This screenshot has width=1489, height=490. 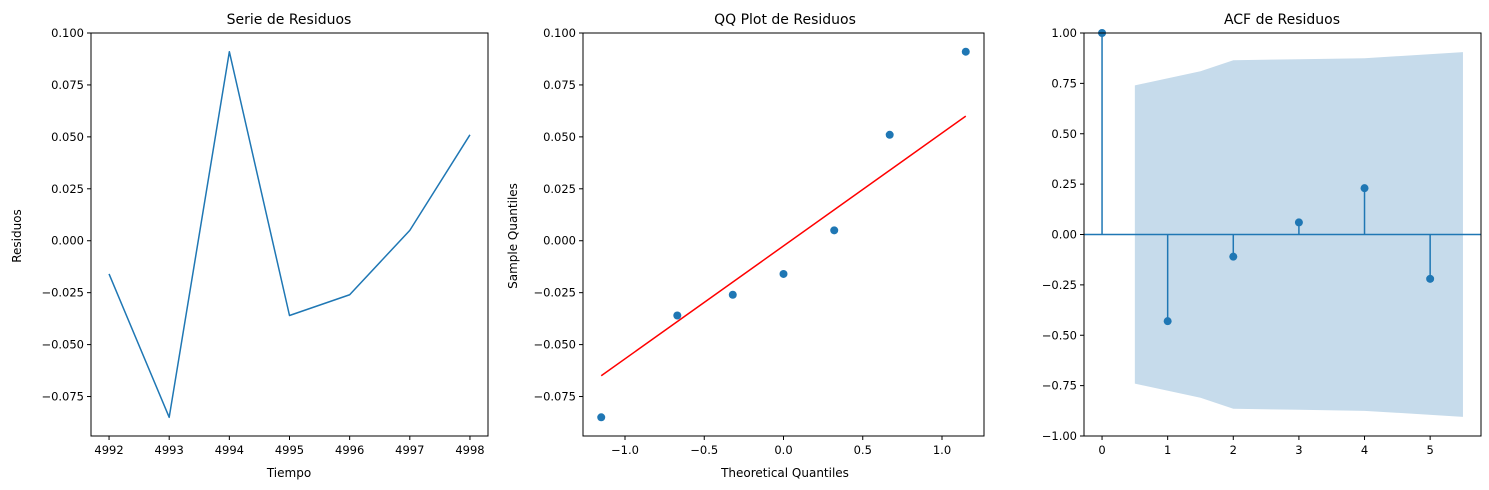 I want to click on y-tick-label: −0.25, so click(x=1059, y=285).